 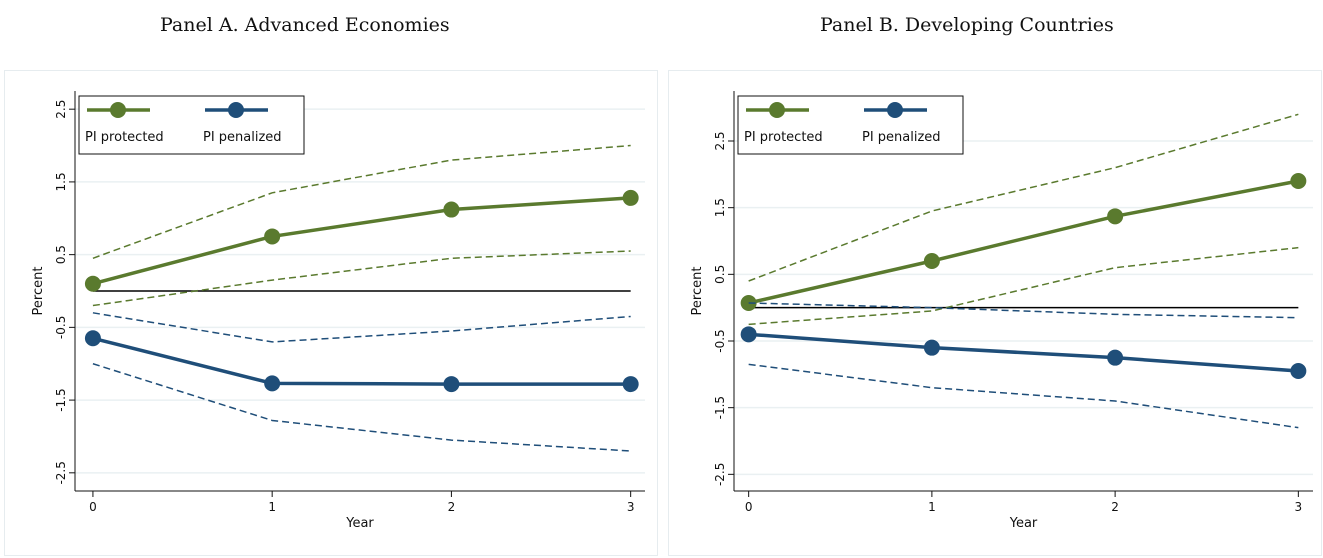 I want to click on panel-b-title: Panel B. Developing Countries, so click(x=967, y=25).